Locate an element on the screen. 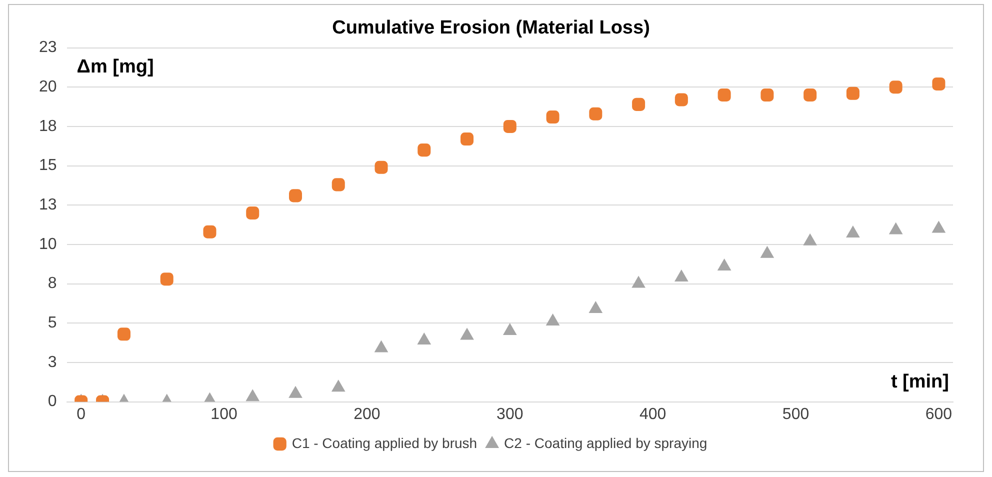 The image size is (992, 477). y-tick-label: 3 is located at coordinates (52, 362).